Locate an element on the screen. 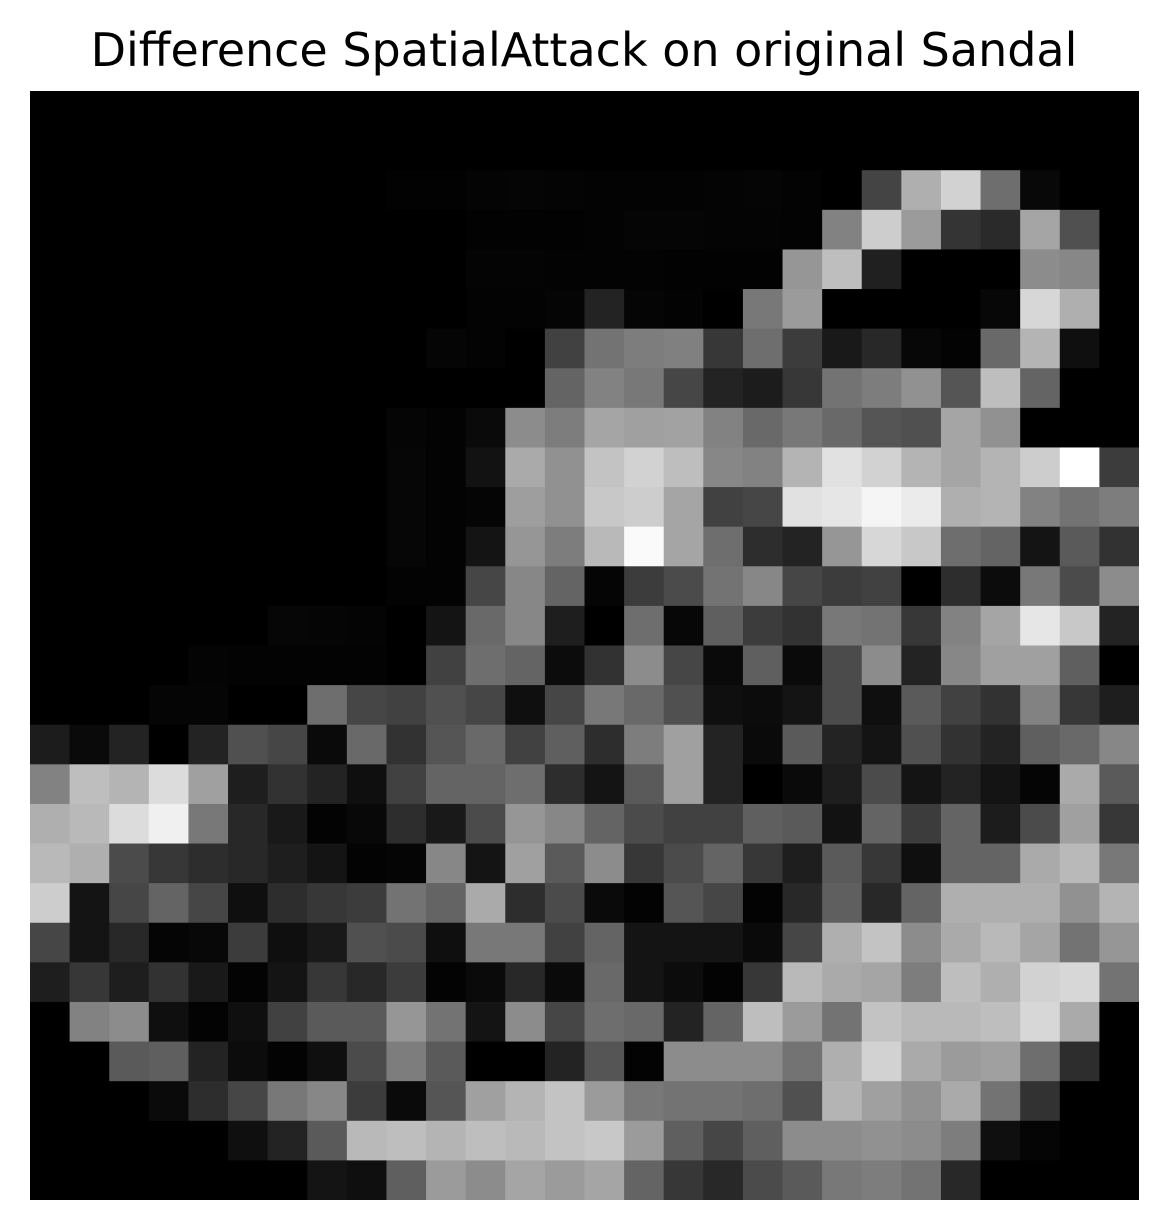  heatmap-cell-r18-c17 is located at coordinates (723, 824).